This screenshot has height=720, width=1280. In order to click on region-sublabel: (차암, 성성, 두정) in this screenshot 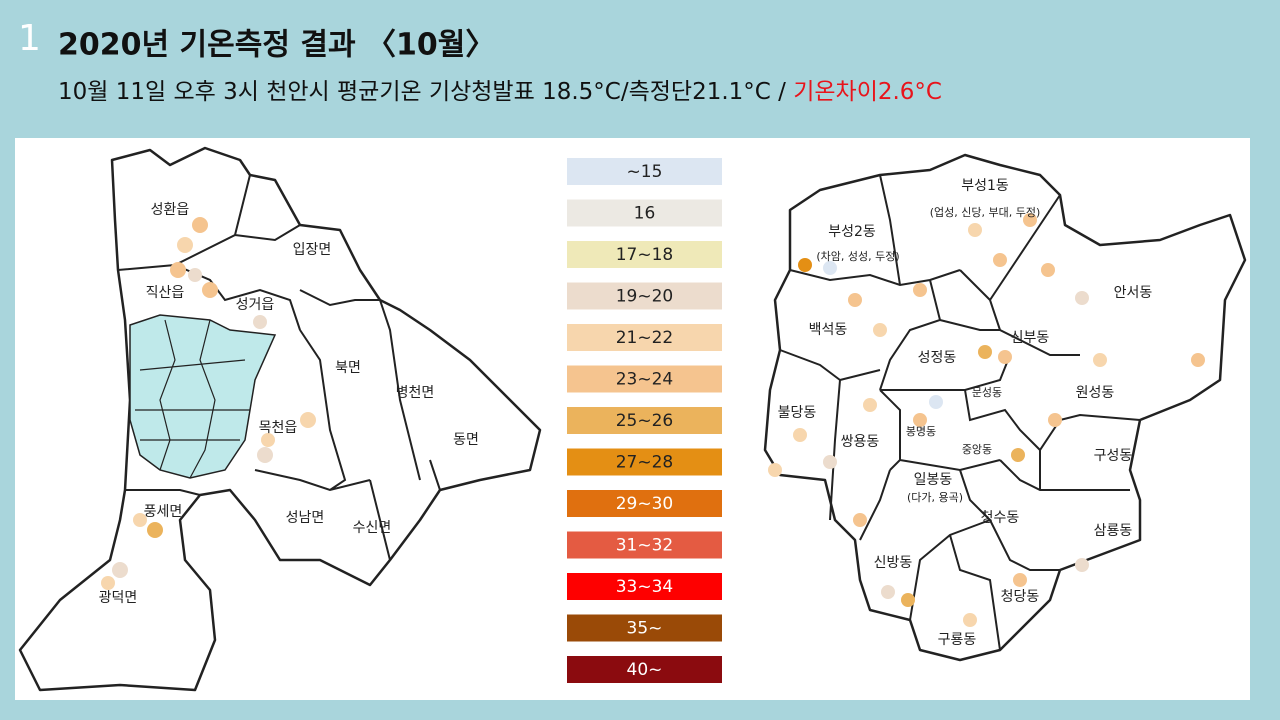, I will do `click(857, 256)`.